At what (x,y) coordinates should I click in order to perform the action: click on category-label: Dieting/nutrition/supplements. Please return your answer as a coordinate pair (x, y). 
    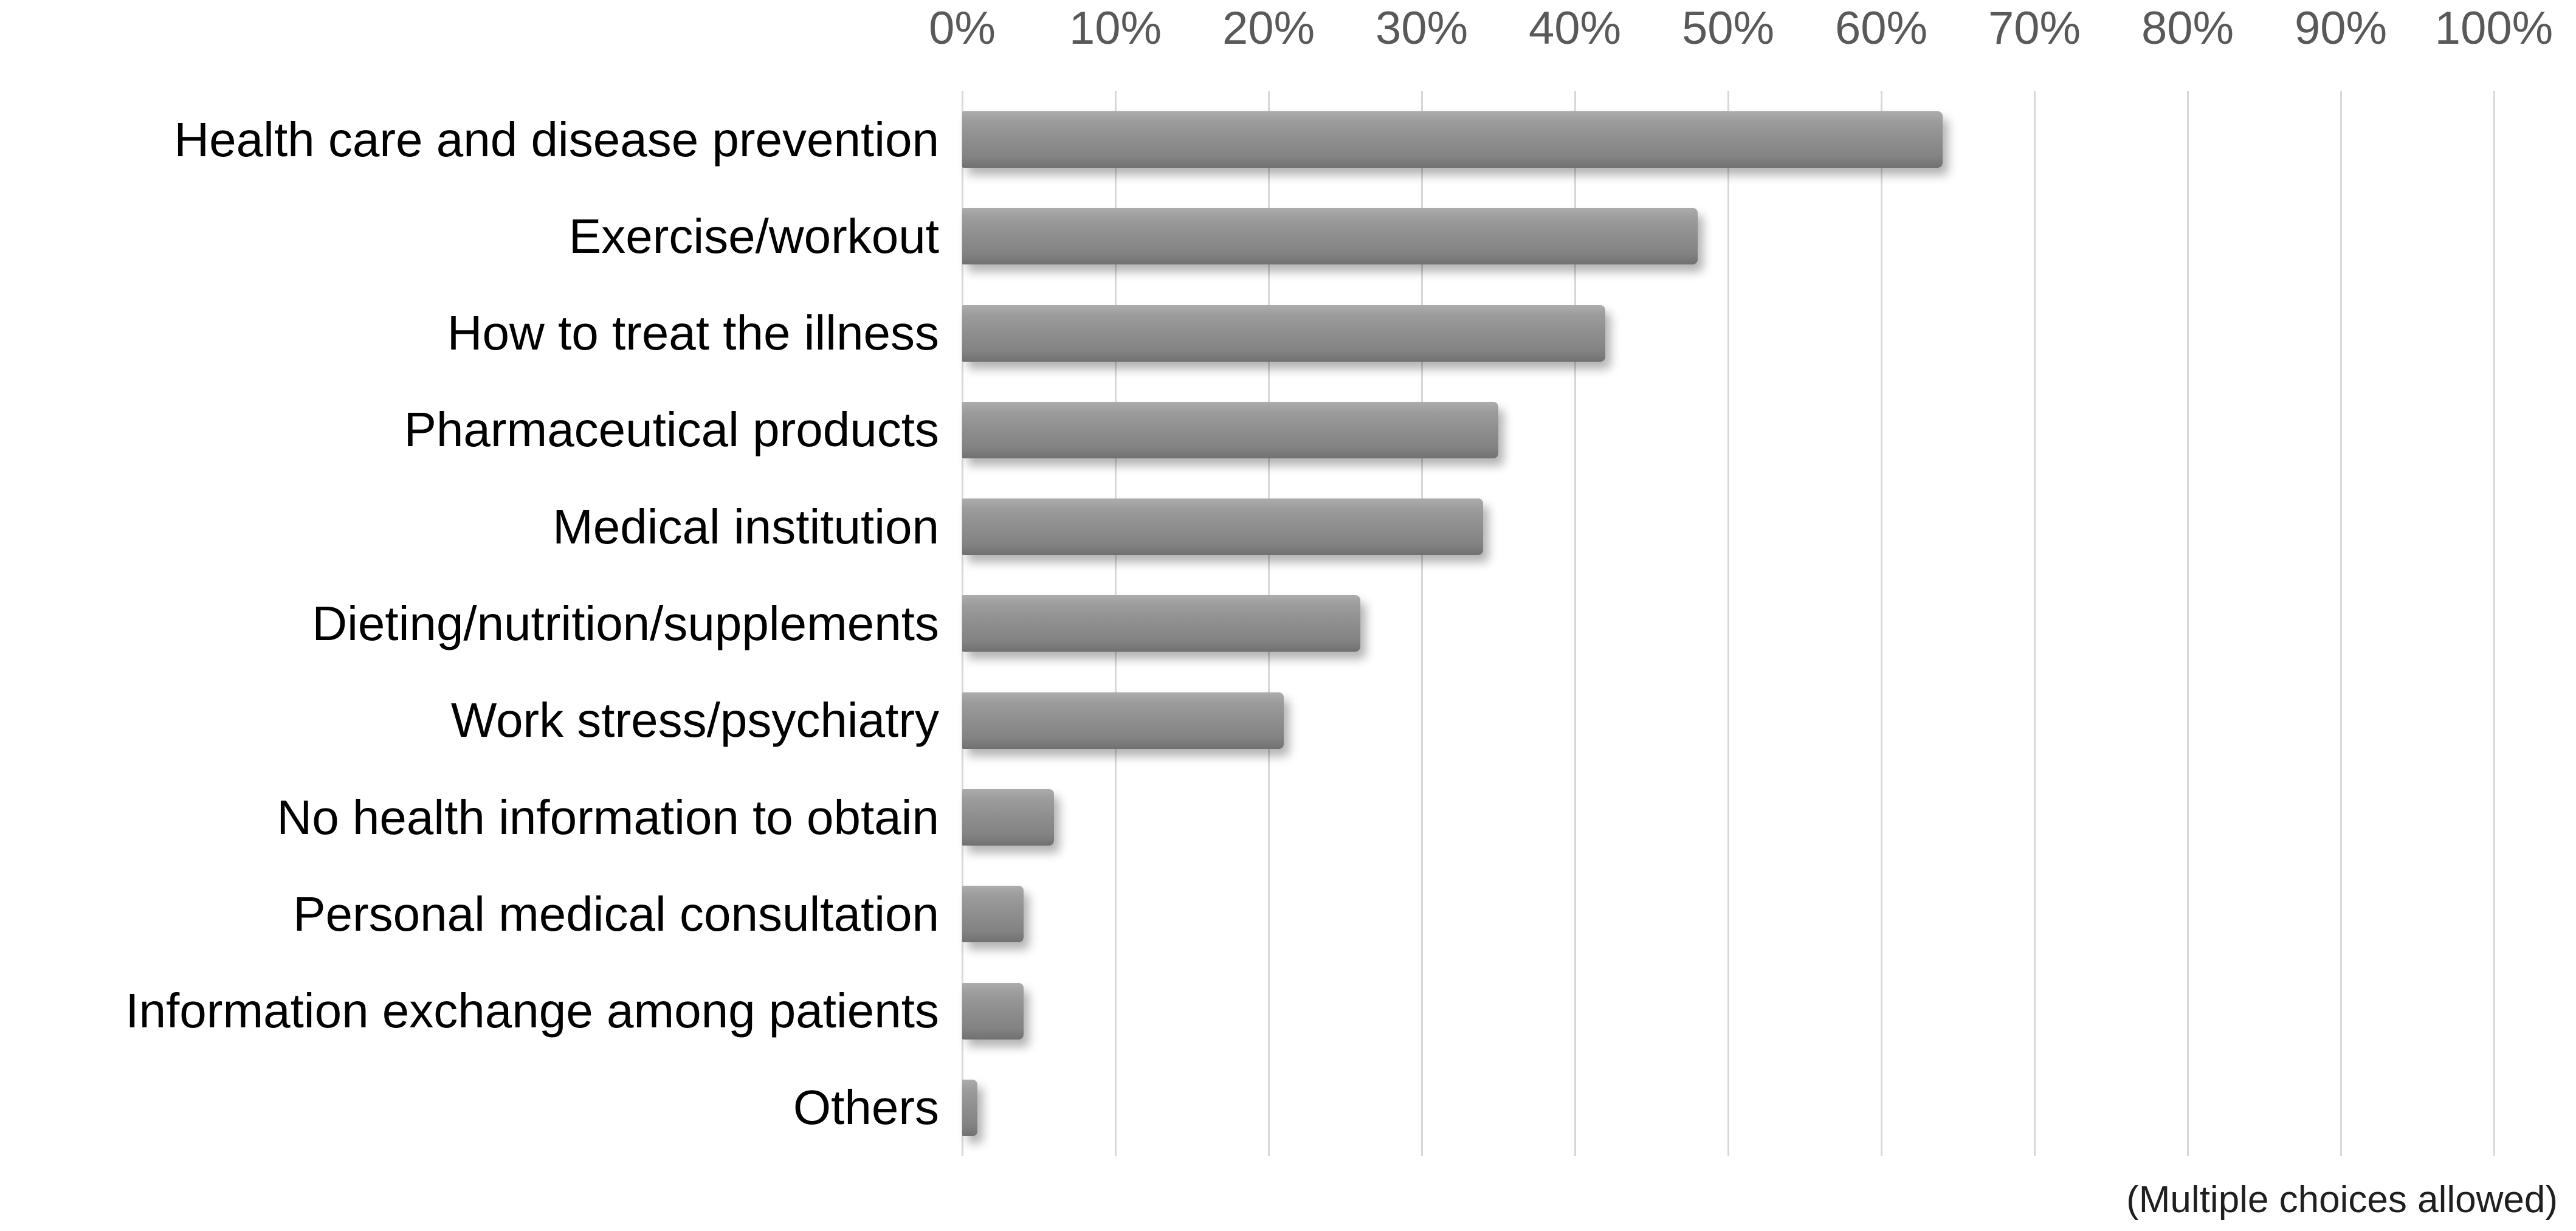
    Looking at the image, I should click on (626, 623).